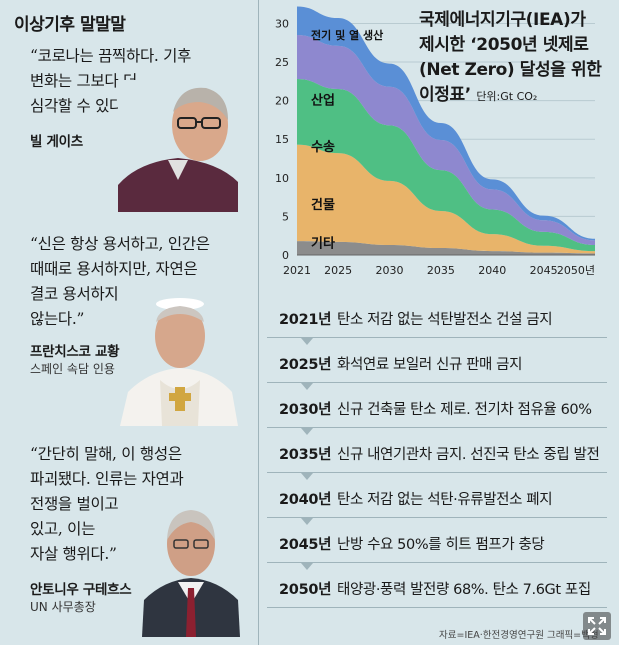 The height and width of the screenshot is (645, 619). What do you see at coordinates (305, 590) in the screenshot?
I see `timeline-year: 2050년` at bounding box center [305, 590].